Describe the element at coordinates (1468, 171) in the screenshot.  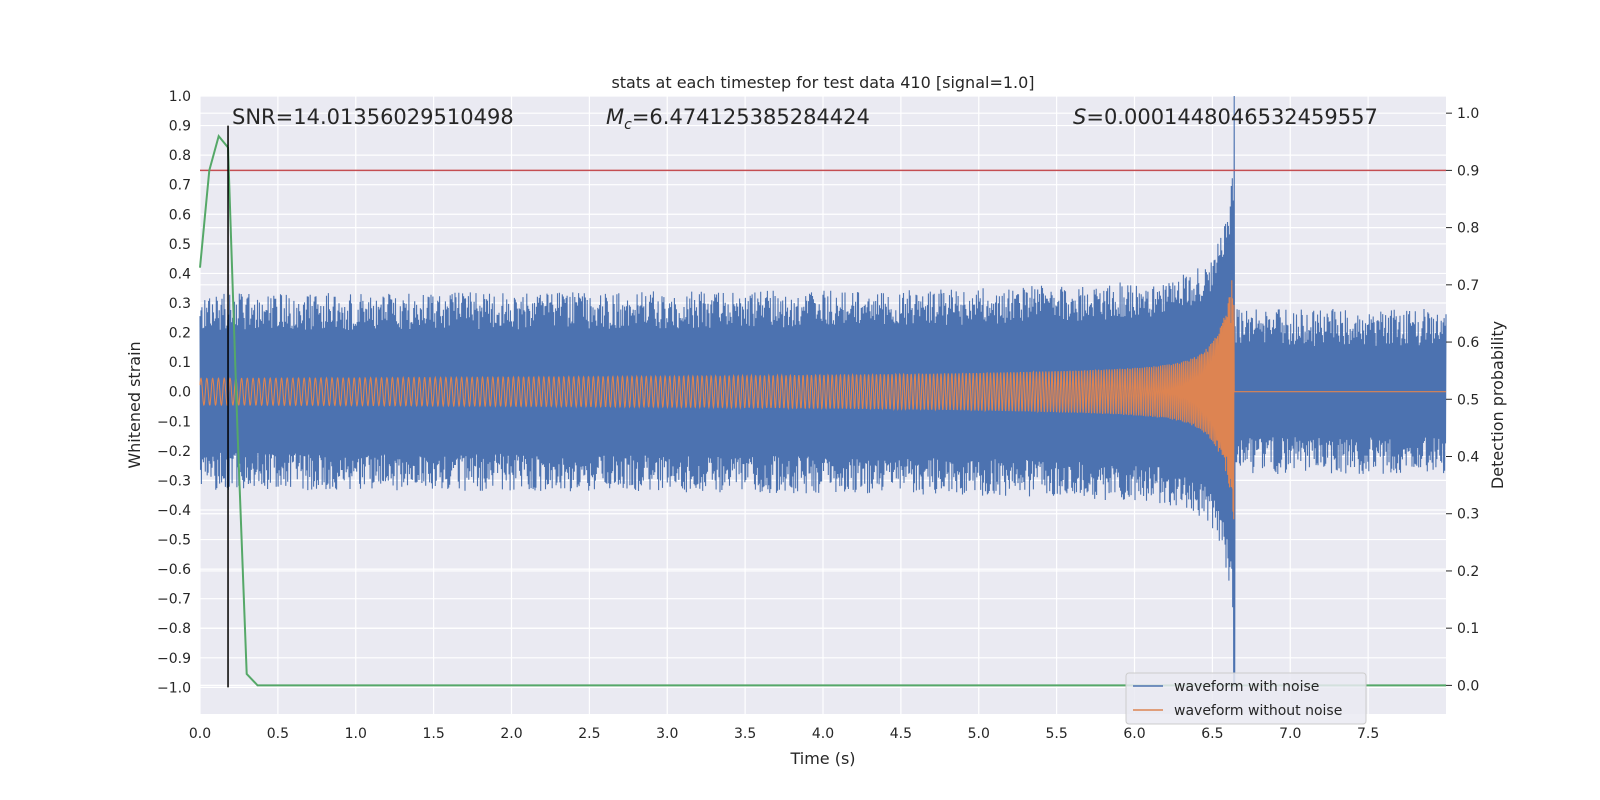
I see `y2-tick-label: 0.9` at that location.